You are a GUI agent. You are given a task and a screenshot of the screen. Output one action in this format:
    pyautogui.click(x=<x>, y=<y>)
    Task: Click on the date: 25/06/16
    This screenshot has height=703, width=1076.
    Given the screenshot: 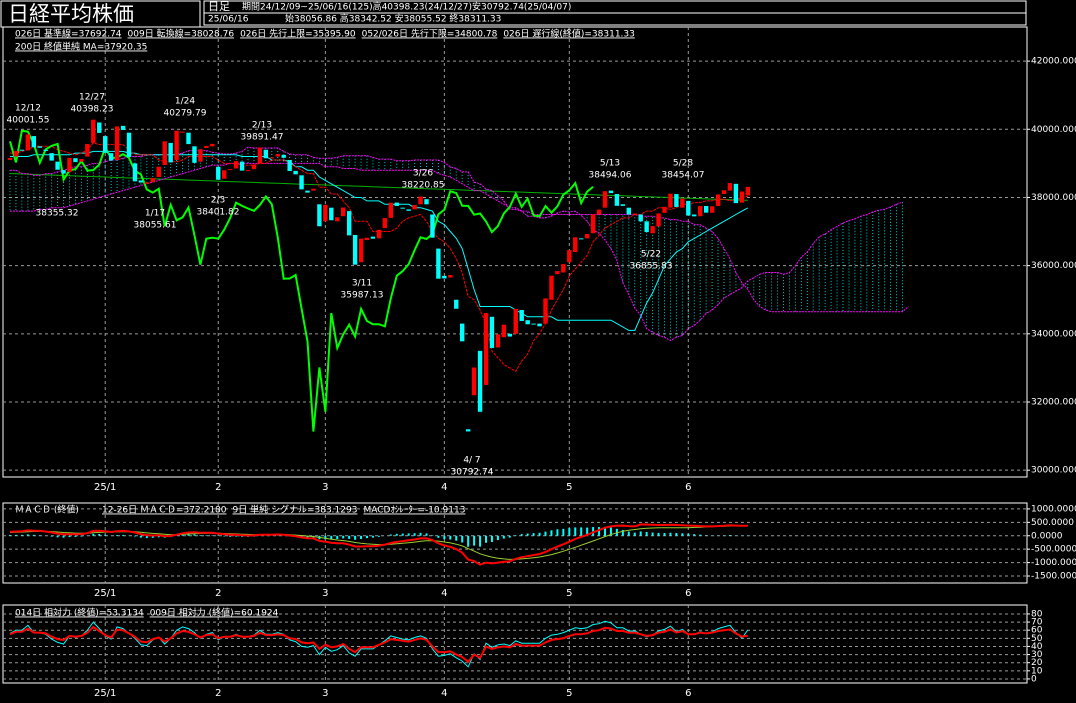 What is the action you would take?
    pyautogui.click(x=228, y=20)
    